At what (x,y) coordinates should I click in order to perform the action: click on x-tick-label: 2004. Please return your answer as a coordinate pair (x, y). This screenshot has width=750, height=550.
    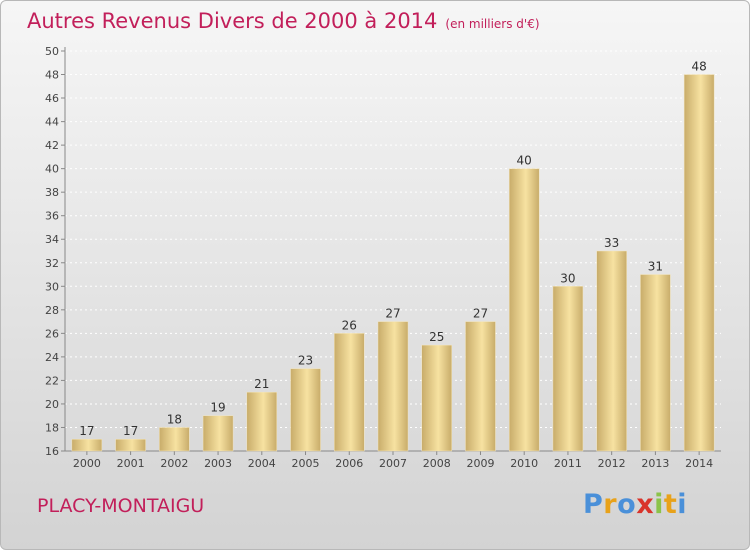
    Looking at the image, I should click on (262, 463).